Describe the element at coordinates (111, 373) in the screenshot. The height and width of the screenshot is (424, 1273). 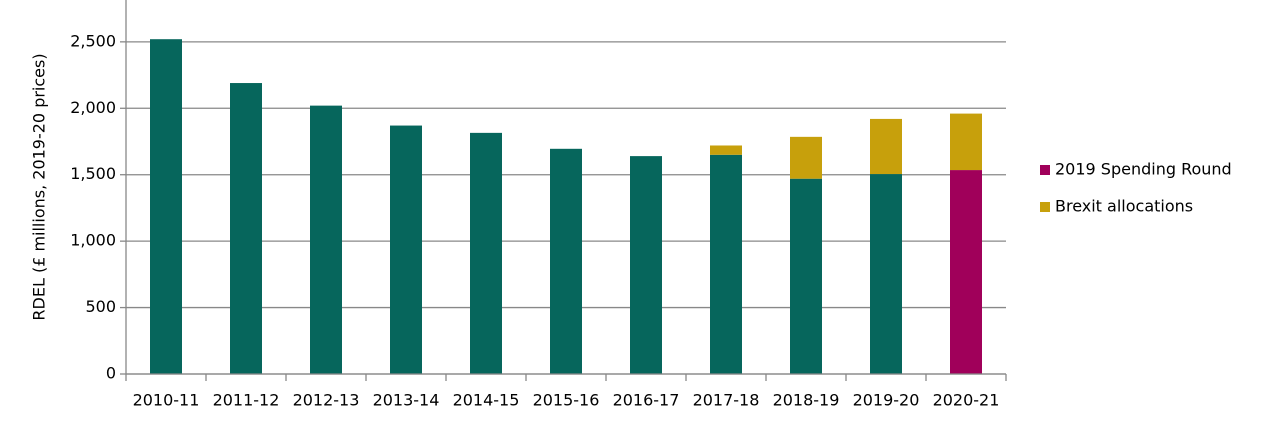
I see `y-tick-label: 0` at that location.